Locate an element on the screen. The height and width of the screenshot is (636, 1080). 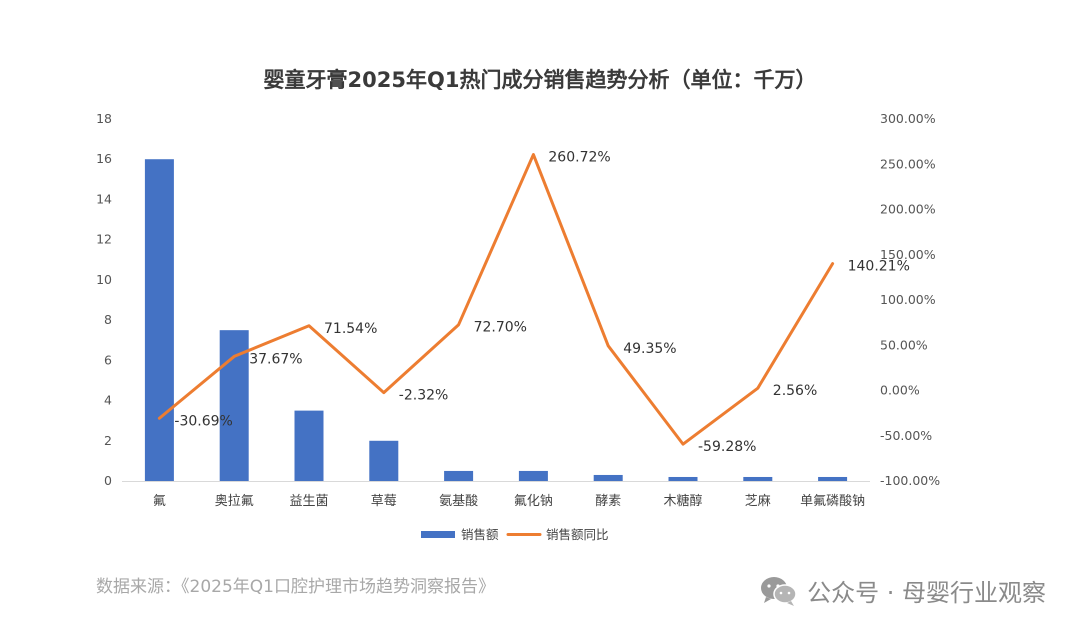
y-right-tick-label: -50.00% is located at coordinates (906, 435).